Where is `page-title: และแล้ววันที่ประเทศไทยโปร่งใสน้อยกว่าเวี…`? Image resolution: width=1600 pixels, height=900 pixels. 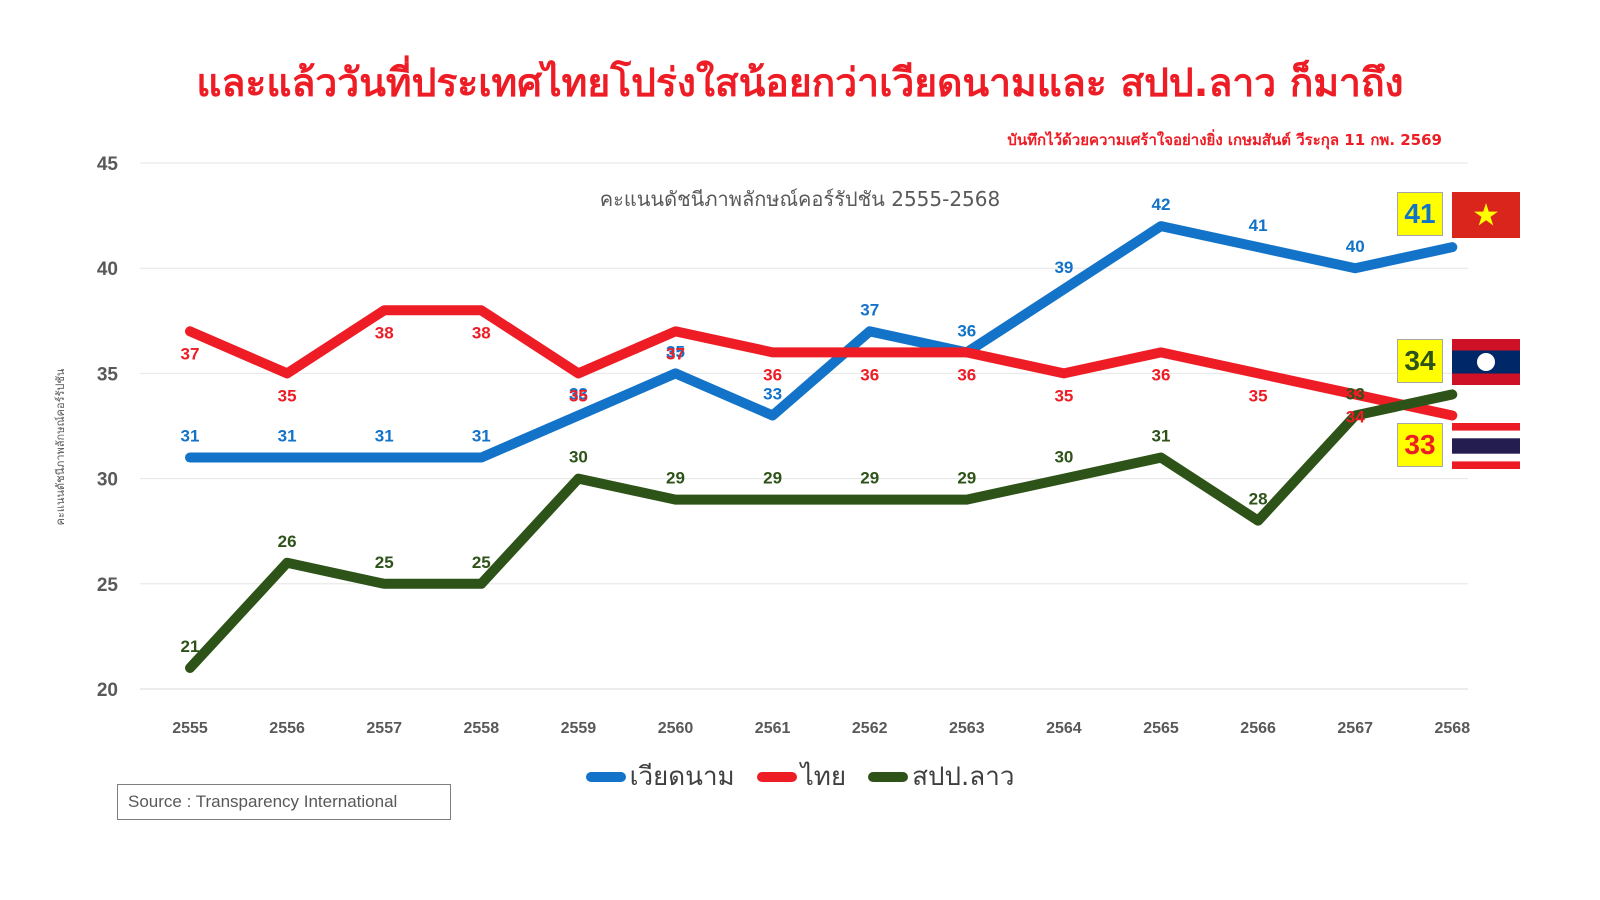 page-title: และแล้ววันที่ประเทศไทยโปร่งใสน้อยกว่าเวี… is located at coordinates (800, 83).